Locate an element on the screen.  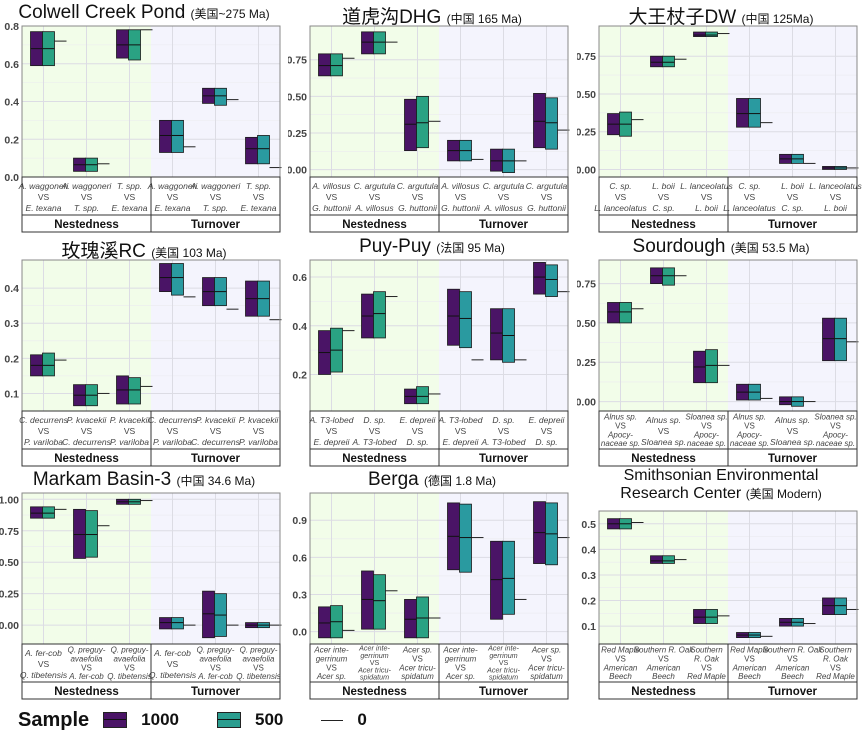
x-category-label: Q. preguy- is located at coordinates (259, 650).